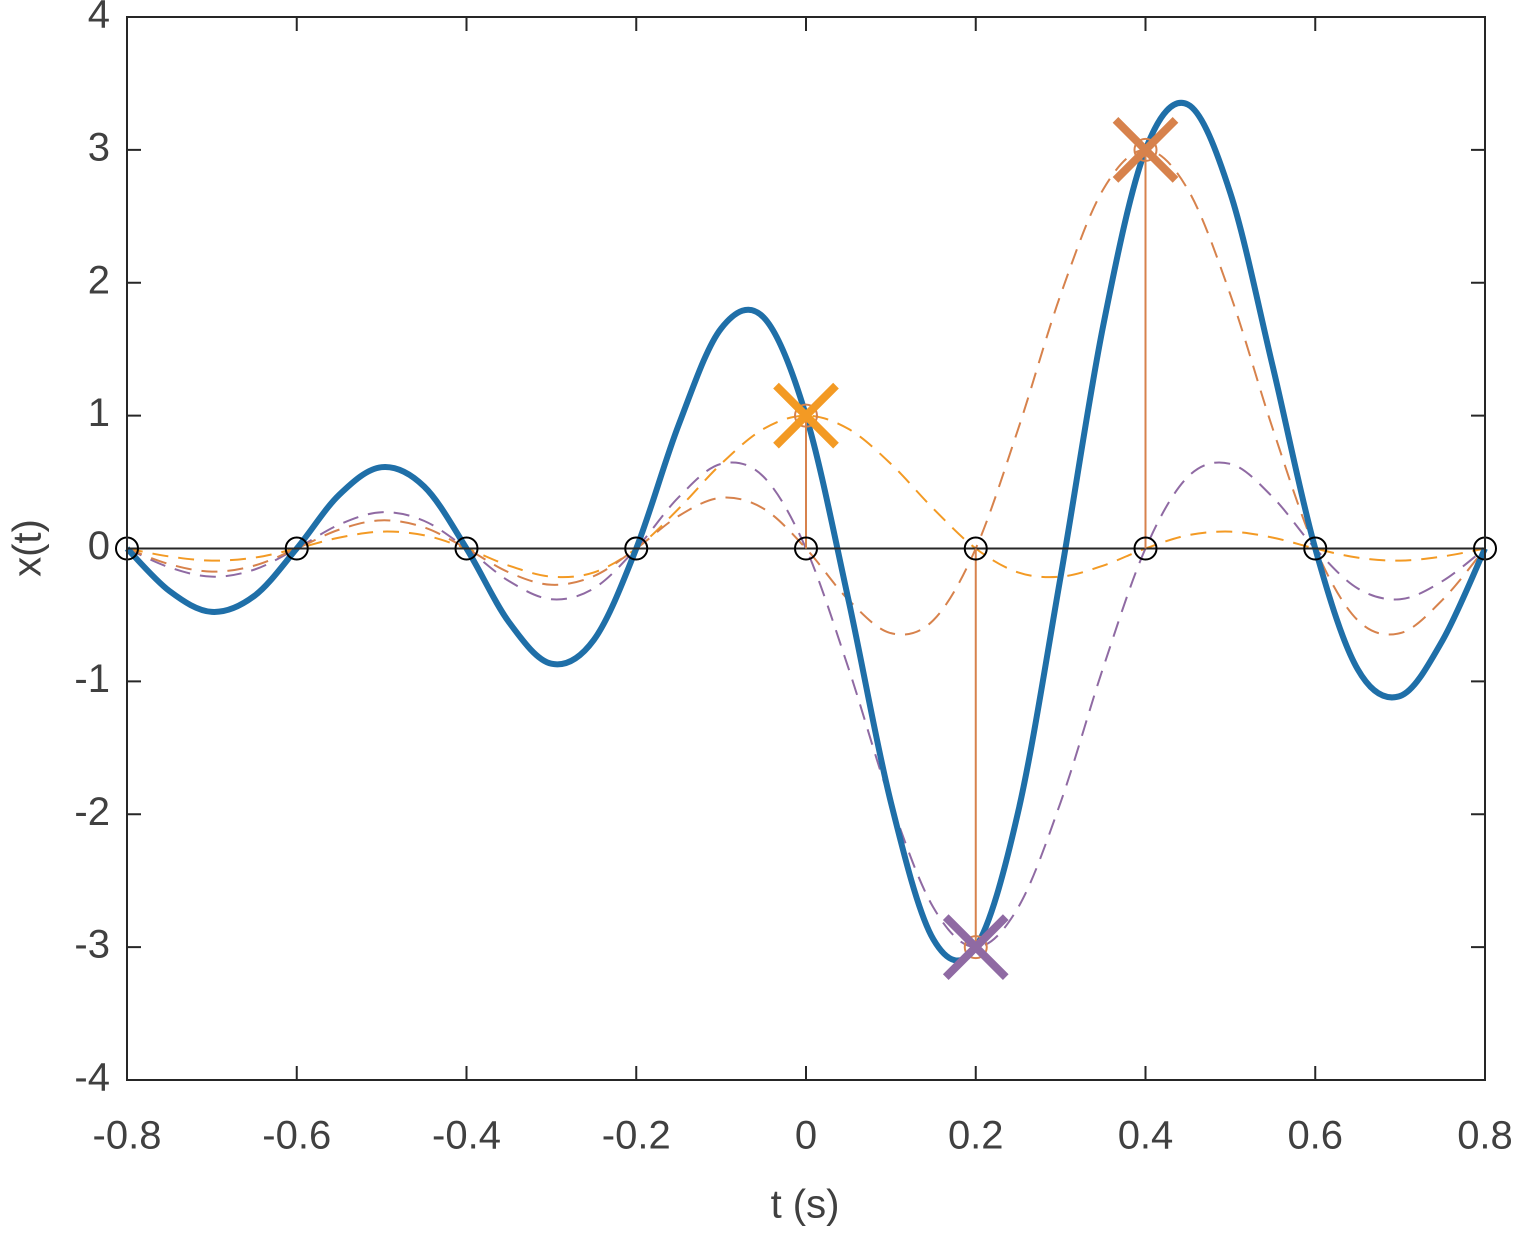 This screenshot has height=1238, width=1521. I want to click on x-tick-label: 0.6, so click(1315, 1136).